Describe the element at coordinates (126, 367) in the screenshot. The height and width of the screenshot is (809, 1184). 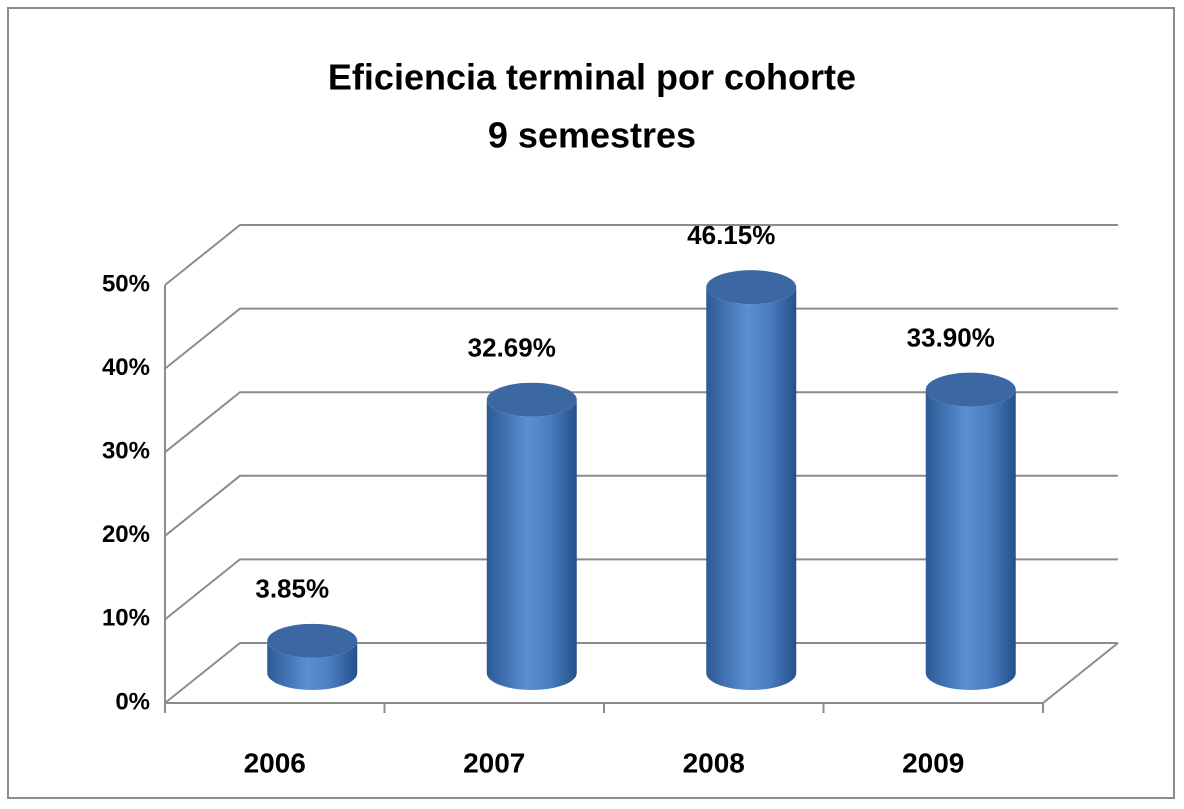
I see `y-tick-label: 40%` at that location.